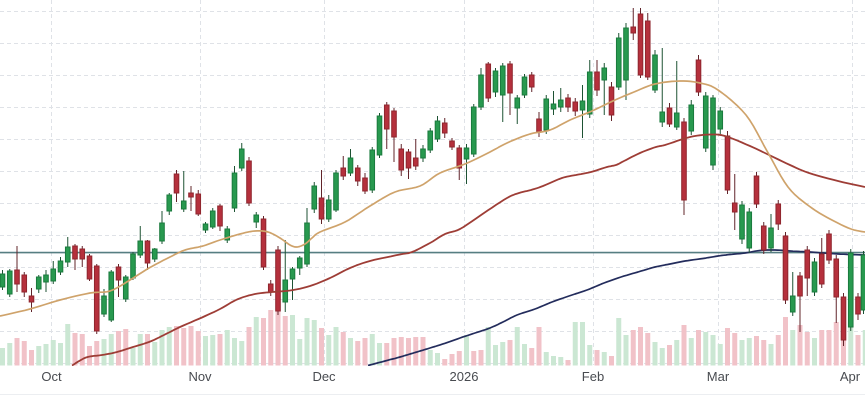  What do you see at coordinates (51, 376) in the screenshot?
I see `svg-text: Oct` at bounding box center [51, 376].